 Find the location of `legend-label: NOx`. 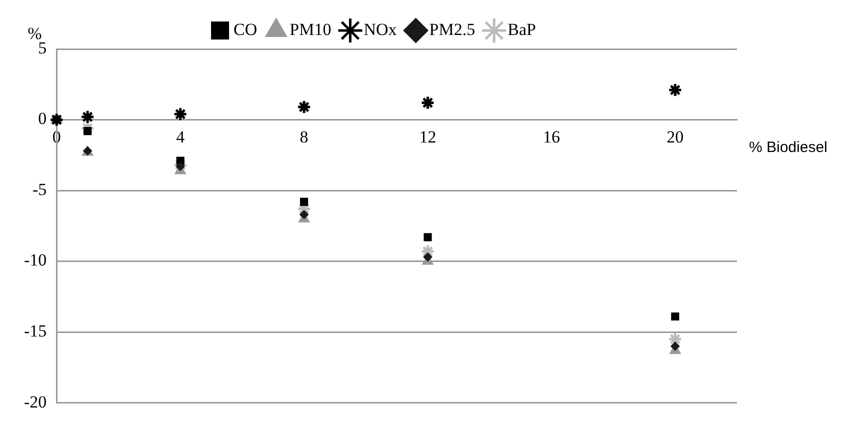

legend-label: NOx is located at coordinates (381, 29).